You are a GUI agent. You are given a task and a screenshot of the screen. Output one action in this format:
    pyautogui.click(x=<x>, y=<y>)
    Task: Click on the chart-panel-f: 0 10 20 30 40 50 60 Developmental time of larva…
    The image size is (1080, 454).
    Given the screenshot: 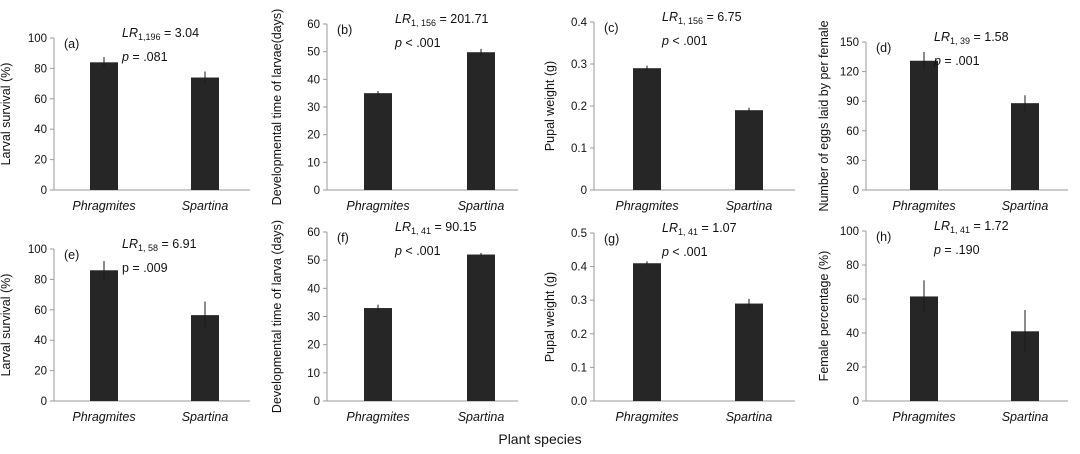 What is the action you would take?
    pyautogui.click(x=394, y=322)
    